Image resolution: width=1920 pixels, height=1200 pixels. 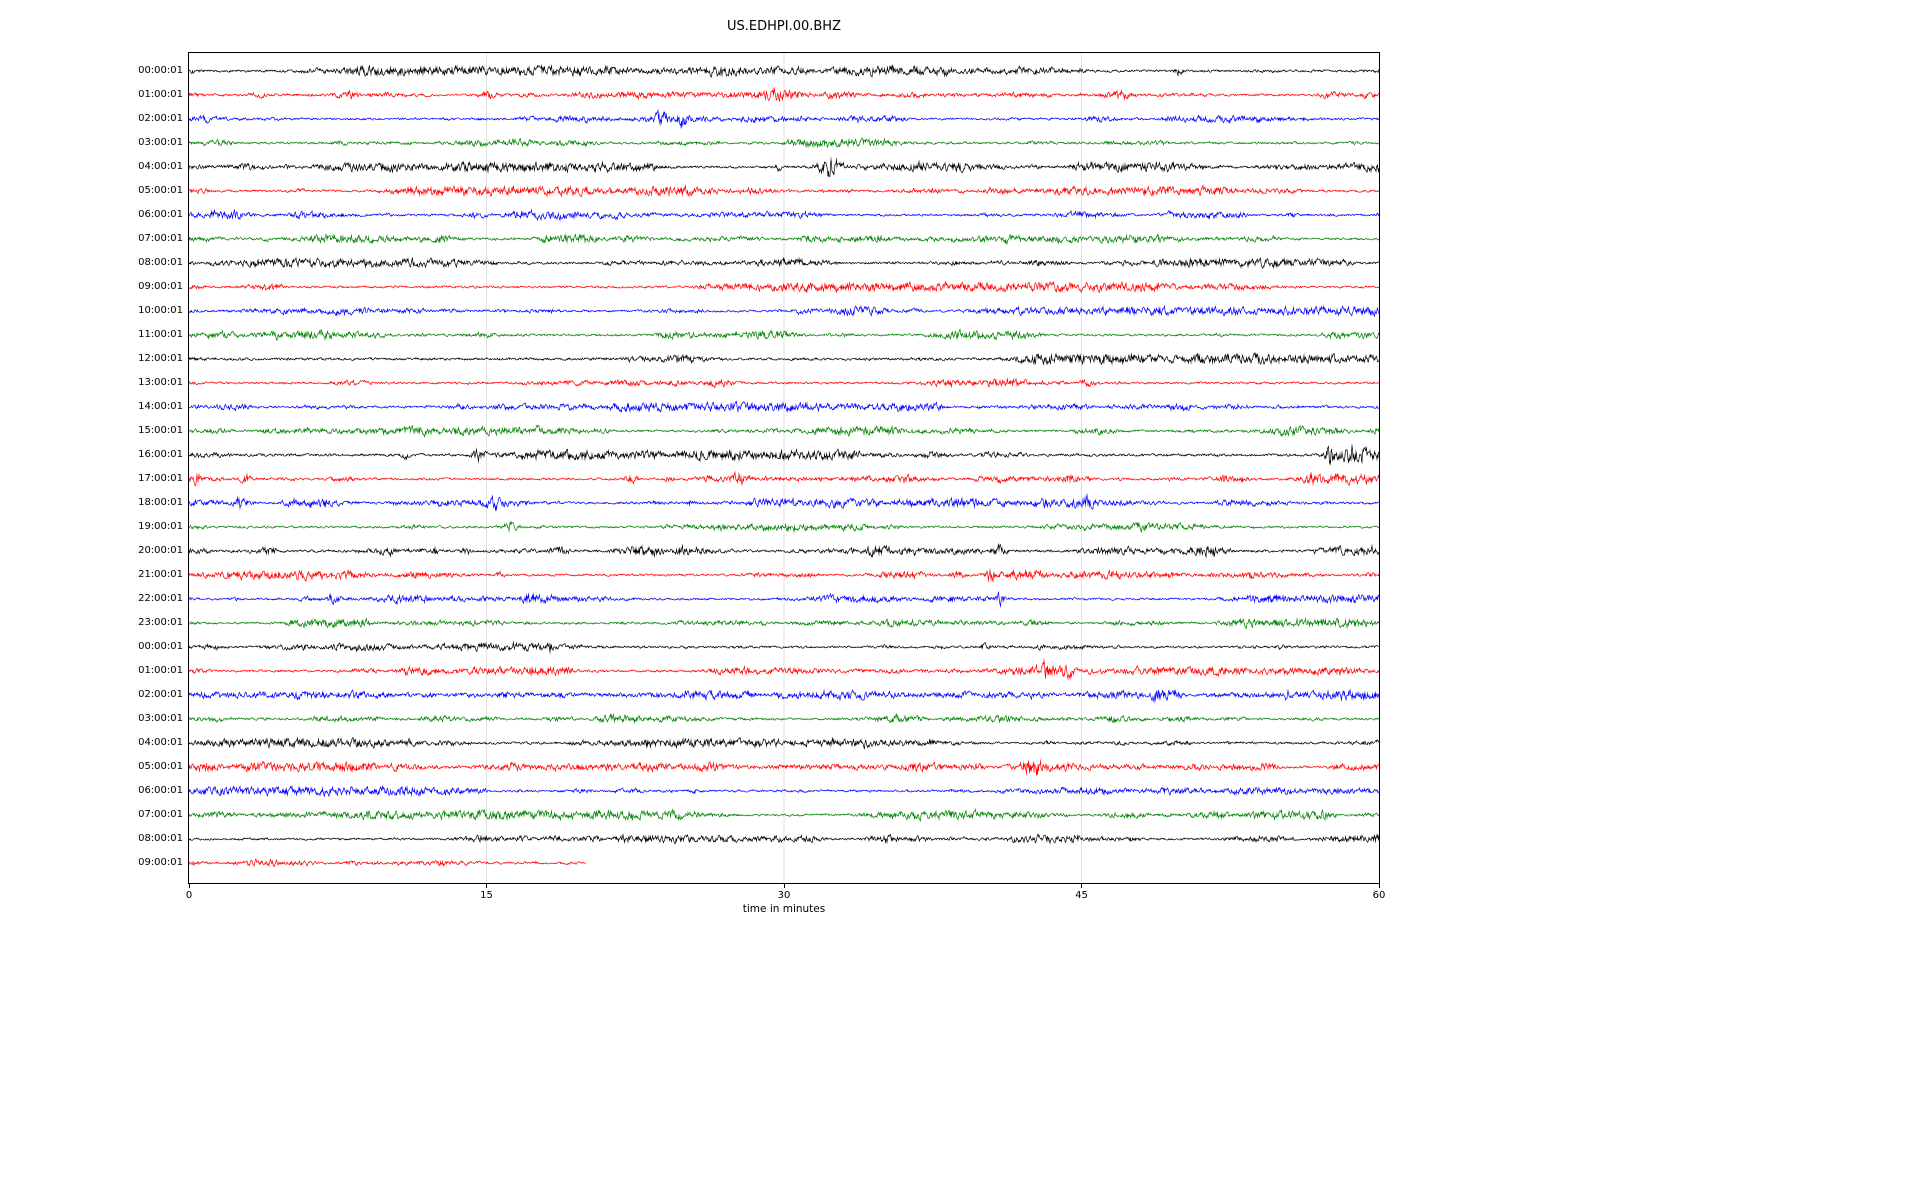 I want to click on trace-time-label: 15:00:01, so click(x=160, y=430).